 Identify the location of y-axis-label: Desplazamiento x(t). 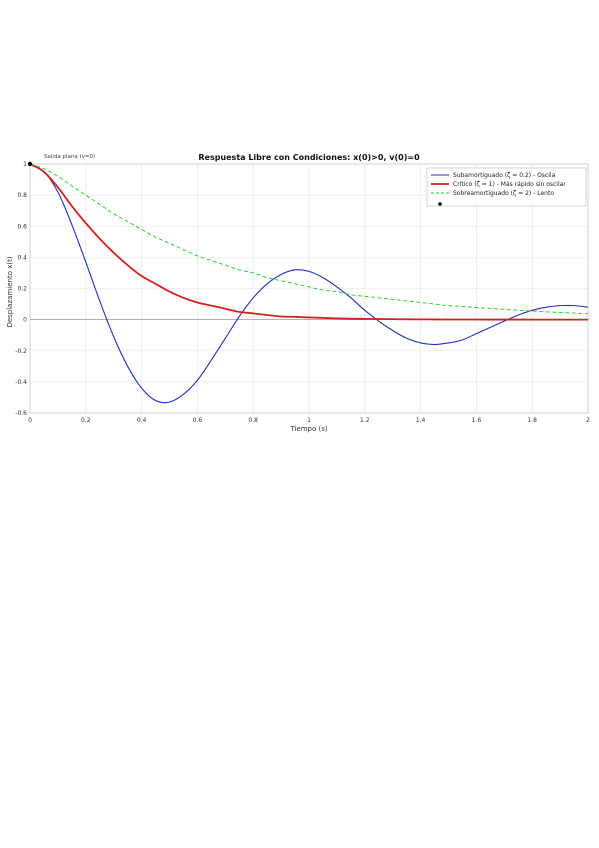
(10, 291).